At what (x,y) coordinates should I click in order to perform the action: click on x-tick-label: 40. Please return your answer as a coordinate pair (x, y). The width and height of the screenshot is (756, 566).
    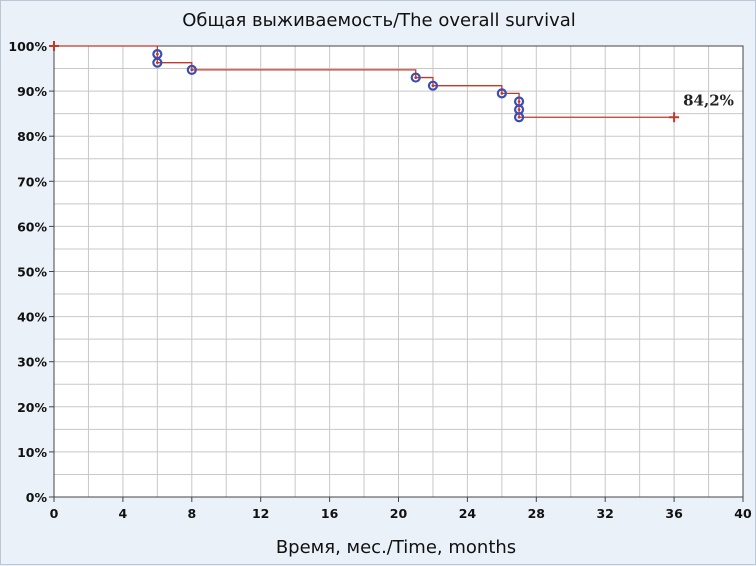
    Looking at the image, I should click on (743, 513).